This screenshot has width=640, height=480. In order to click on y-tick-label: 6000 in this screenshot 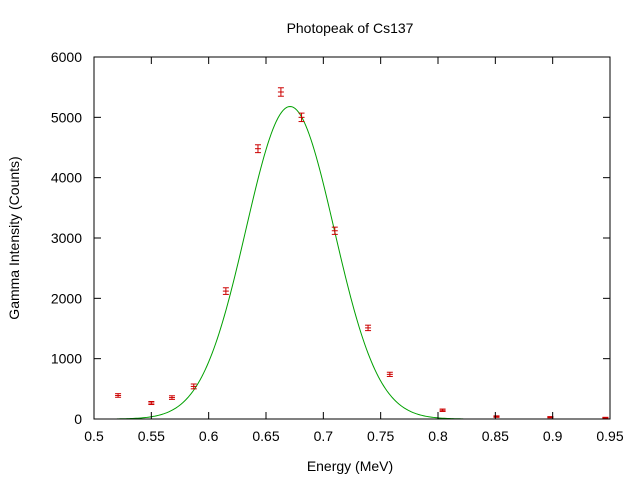, I will do `click(66, 57)`.